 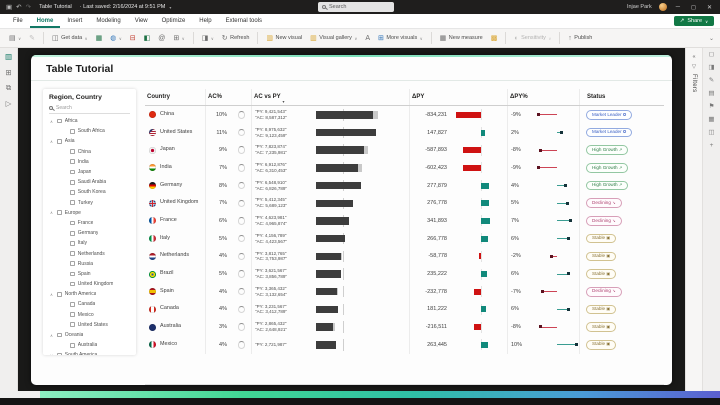 I want to click on menu-optimize: Optimize, so click(x=173, y=21).